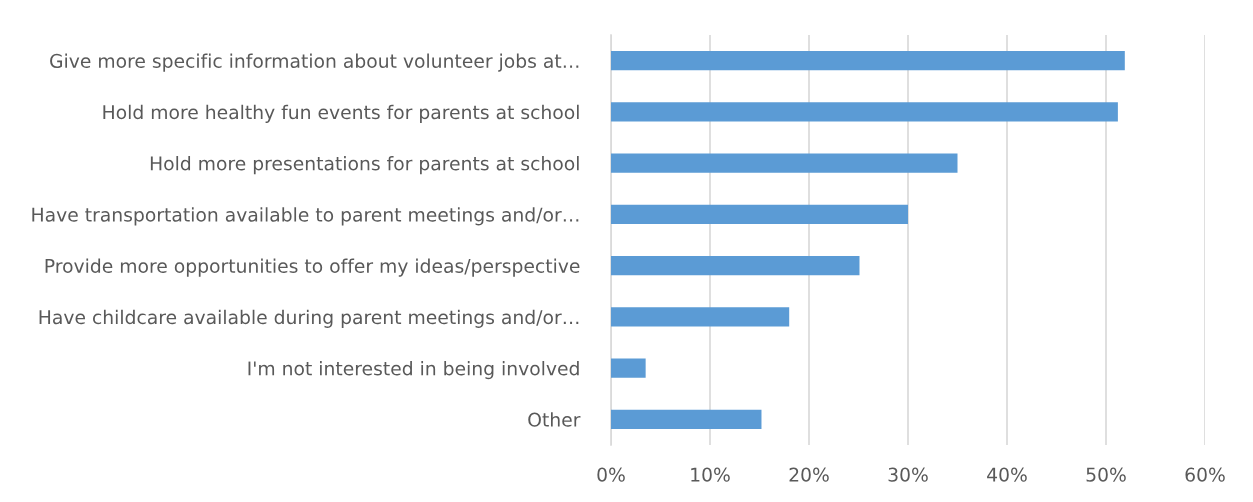 The width and height of the screenshot is (1253, 502). What do you see at coordinates (908, 474) in the screenshot?
I see `x-tick-label: 30%` at bounding box center [908, 474].